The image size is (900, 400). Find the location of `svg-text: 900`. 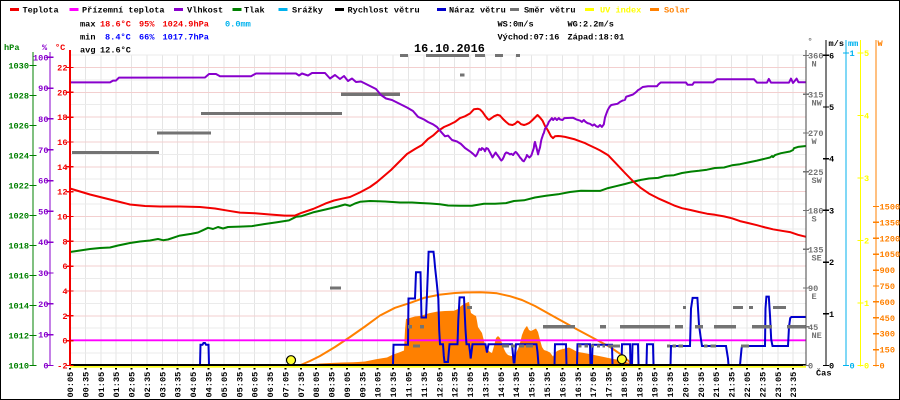

svg-text: 900 is located at coordinates (887, 271).